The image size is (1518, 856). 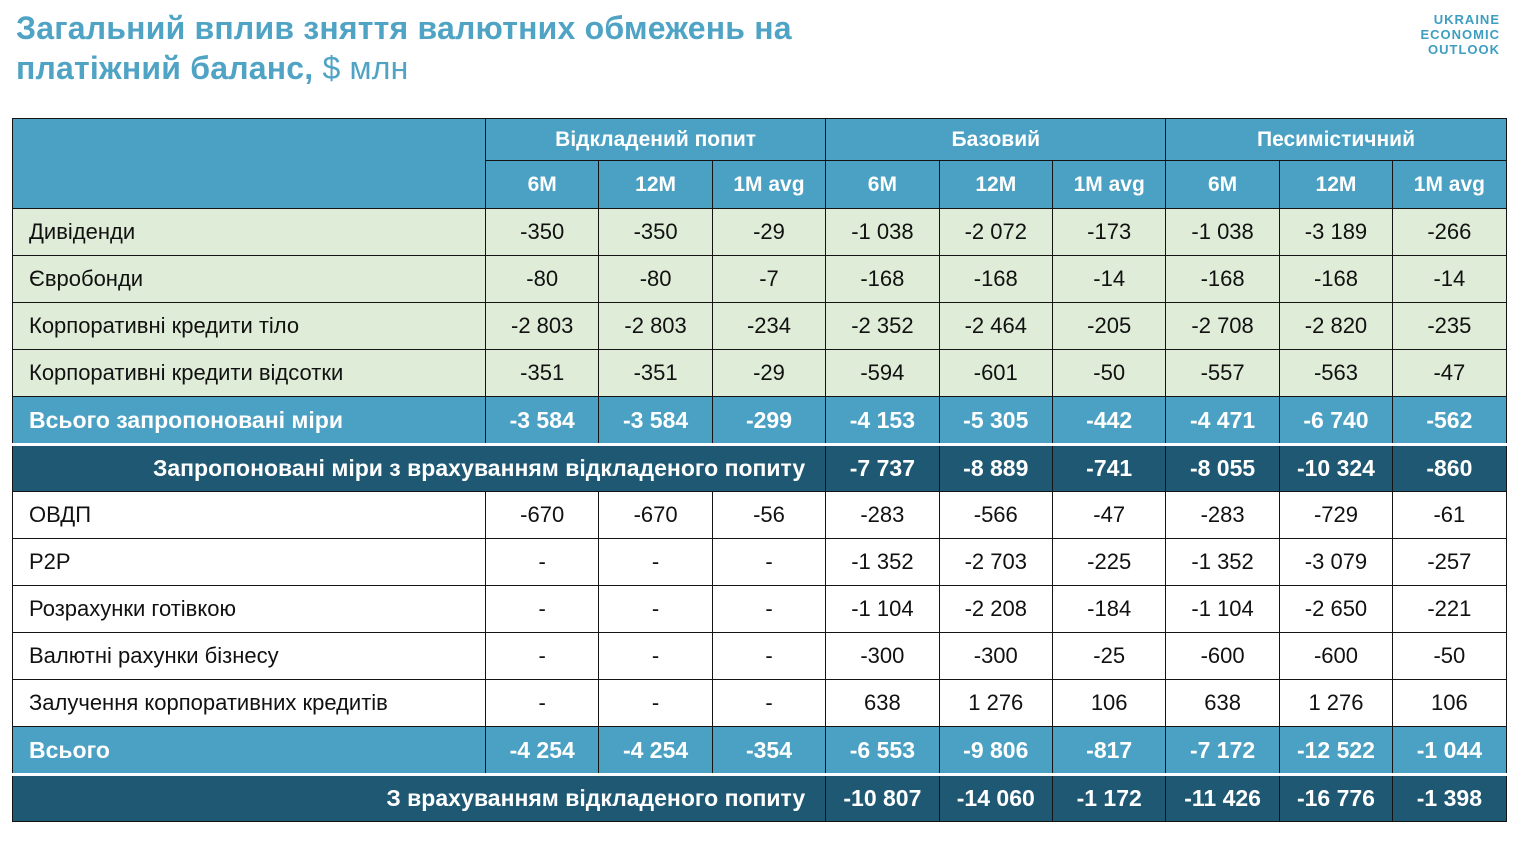 I want to click on value-cell: -11 426, so click(x=1222, y=797).